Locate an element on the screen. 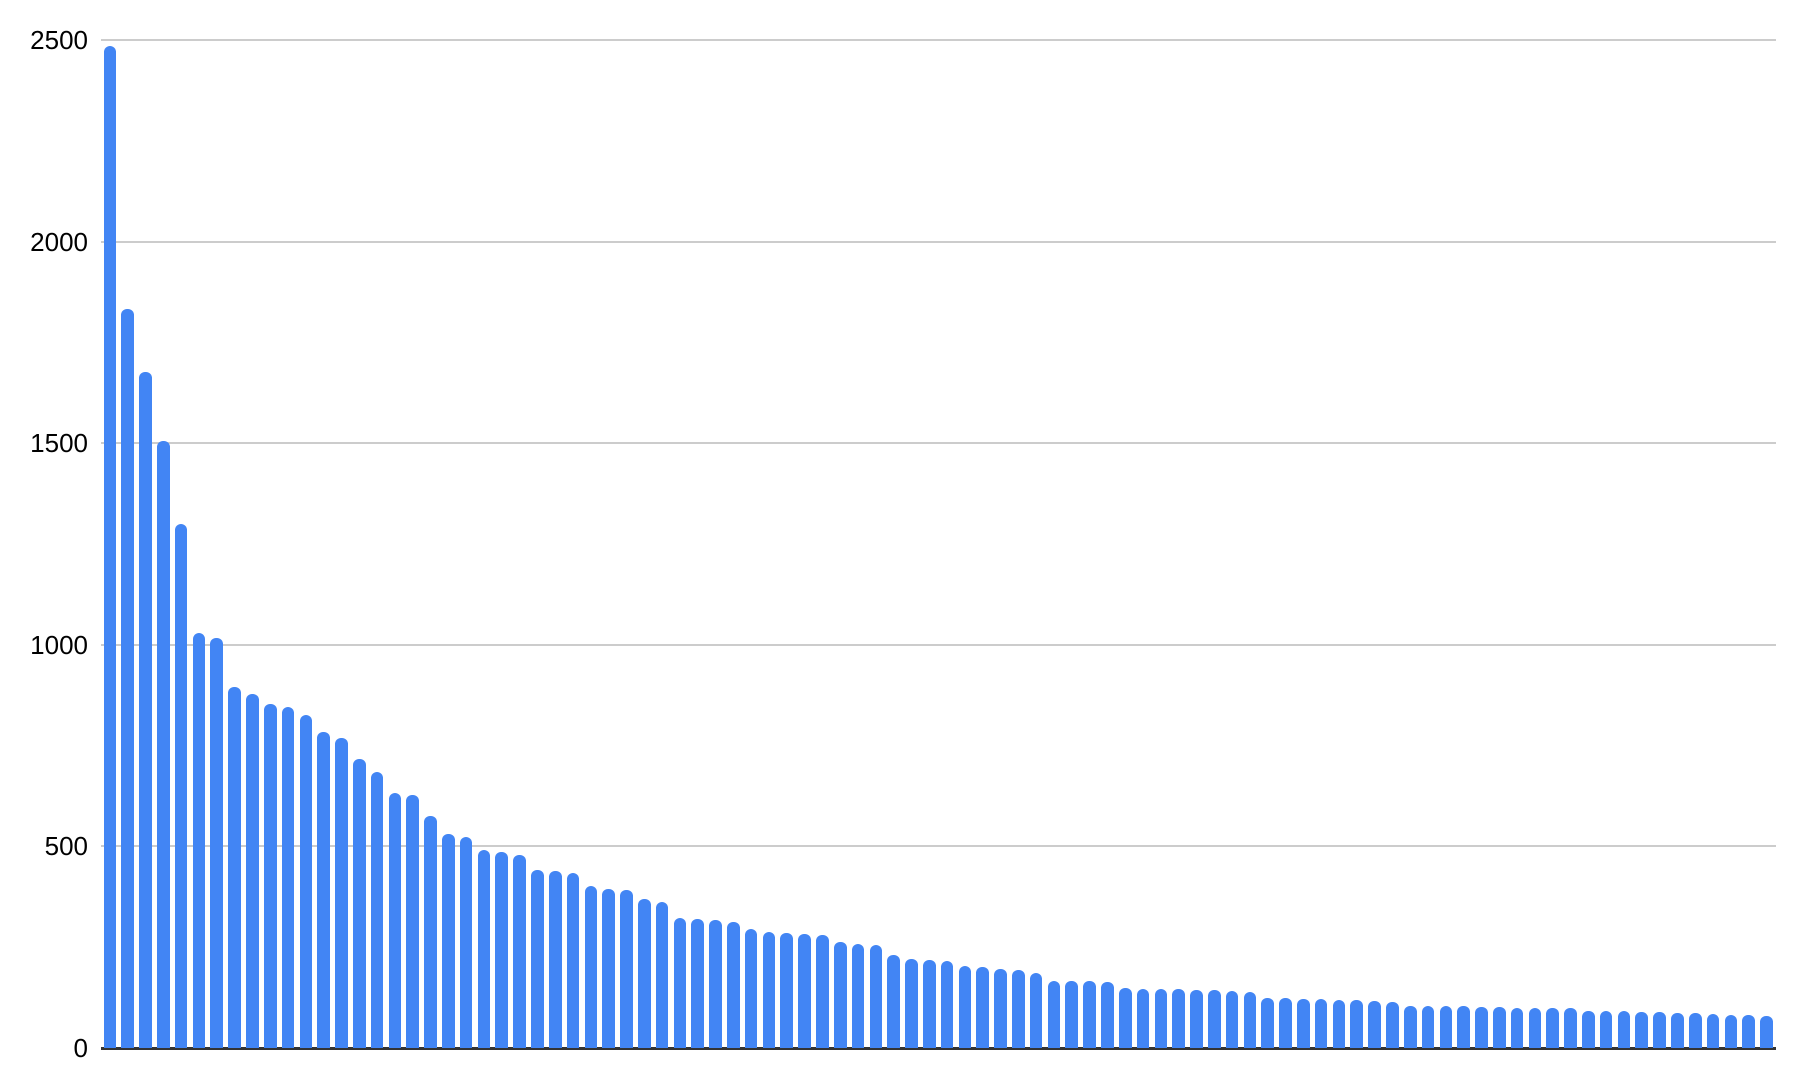 The width and height of the screenshot is (1798, 1092). y-axis-label-500: 500 is located at coordinates (66, 846).